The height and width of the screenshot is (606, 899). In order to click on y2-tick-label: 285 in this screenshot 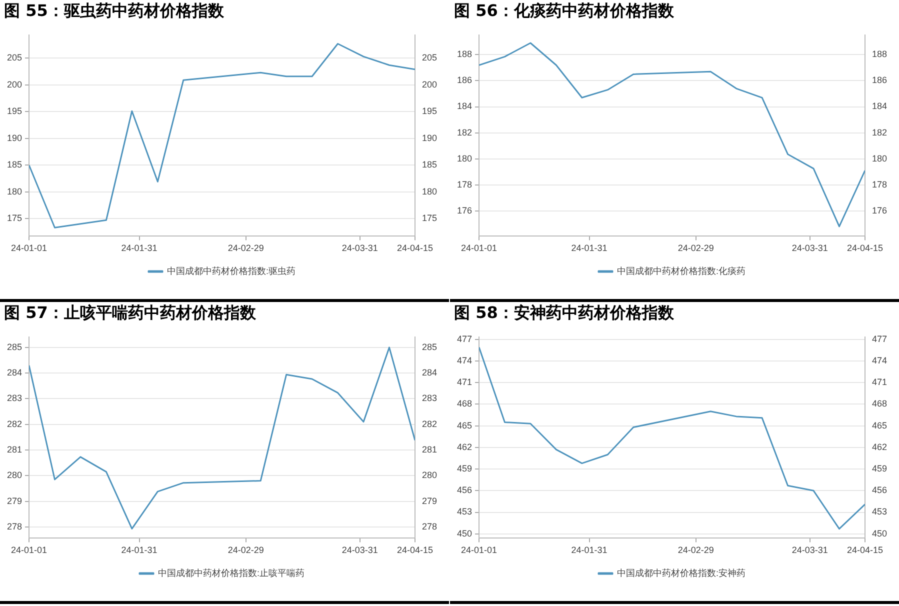, I will do `click(430, 347)`.